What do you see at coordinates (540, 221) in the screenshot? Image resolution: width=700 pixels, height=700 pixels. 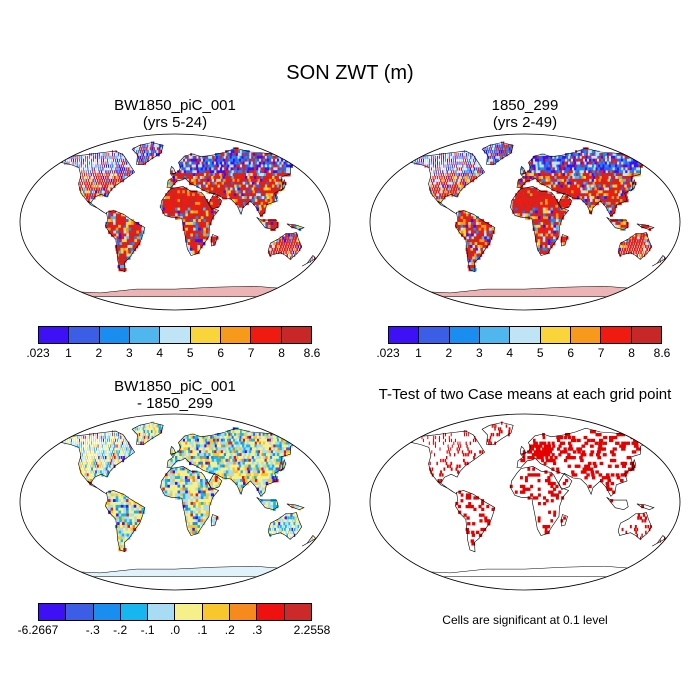 I see `coastline` at bounding box center [540, 221].